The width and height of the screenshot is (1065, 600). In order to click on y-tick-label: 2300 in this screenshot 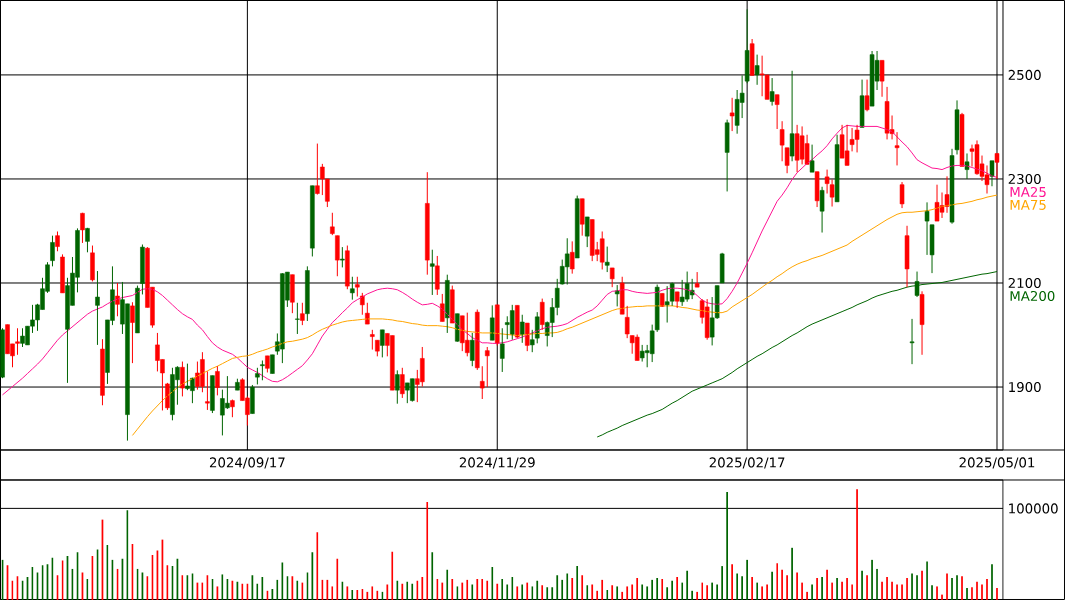, I will do `click(1024, 178)`.